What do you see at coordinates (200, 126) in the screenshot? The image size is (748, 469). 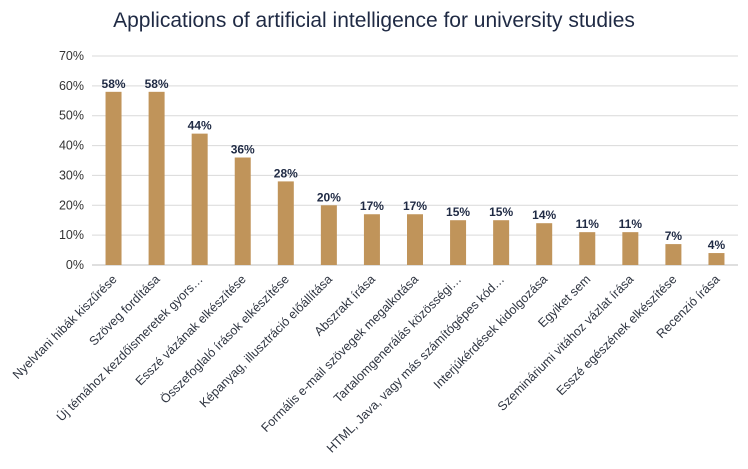 I see `data-label: 44%` at bounding box center [200, 126].